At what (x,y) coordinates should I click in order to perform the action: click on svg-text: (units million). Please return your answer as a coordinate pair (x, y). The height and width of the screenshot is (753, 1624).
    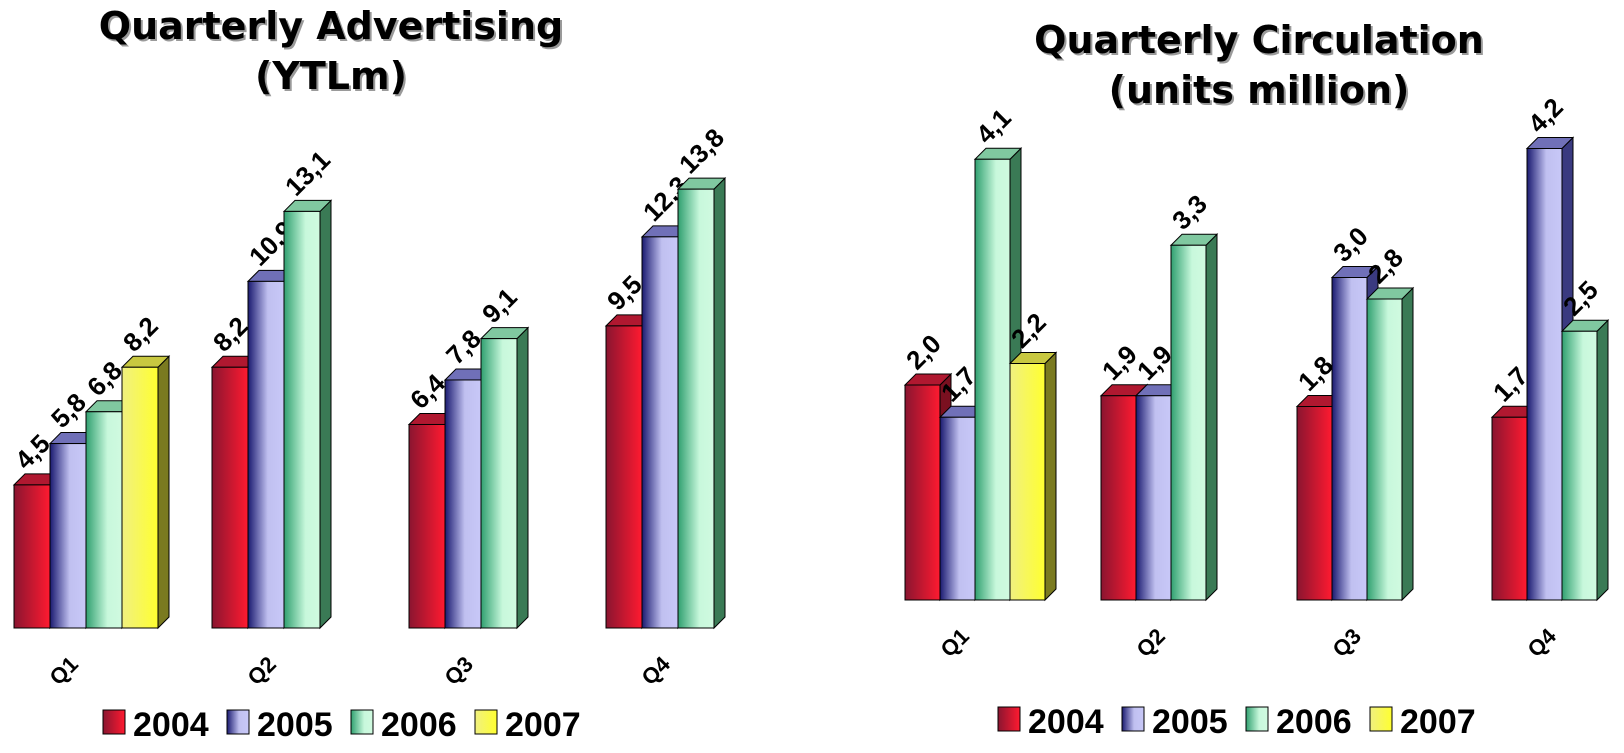
    Looking at the image, I should click on (1261, 92).